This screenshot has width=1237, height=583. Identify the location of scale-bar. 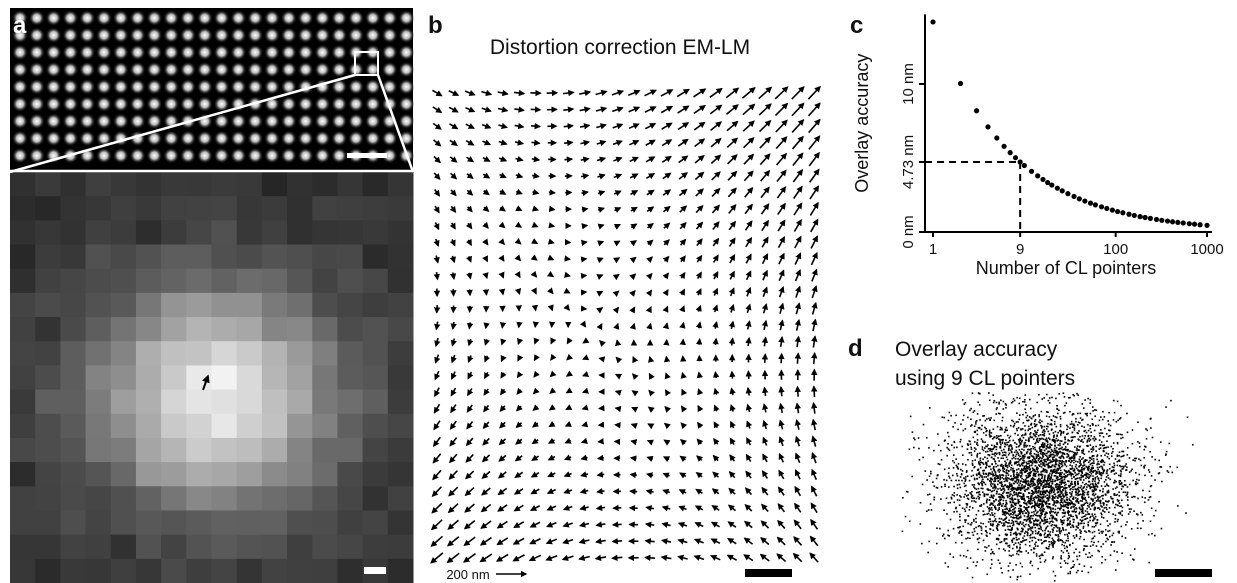
(367, 155).